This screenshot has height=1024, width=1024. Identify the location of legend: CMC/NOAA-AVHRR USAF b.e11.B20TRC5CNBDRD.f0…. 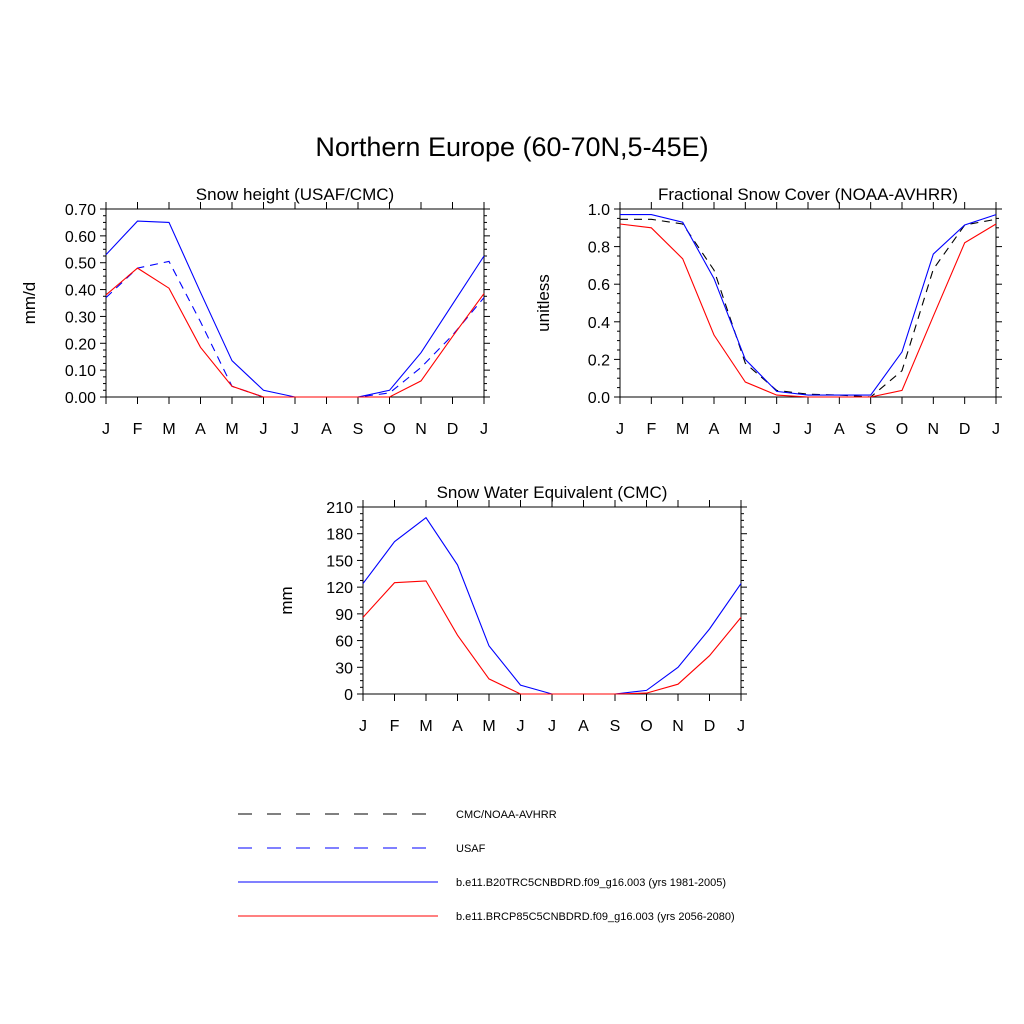
(486, 866).